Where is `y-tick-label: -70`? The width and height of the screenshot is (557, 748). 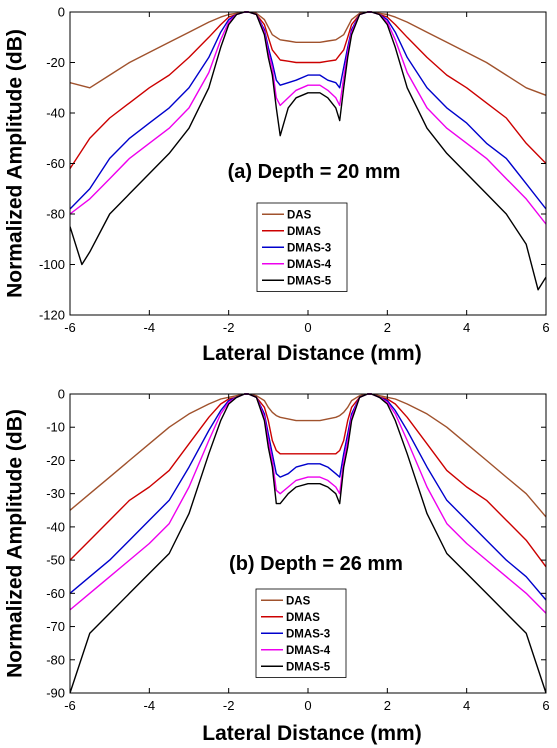
y-tick-label: -70 is located at coordinates (55, 626).